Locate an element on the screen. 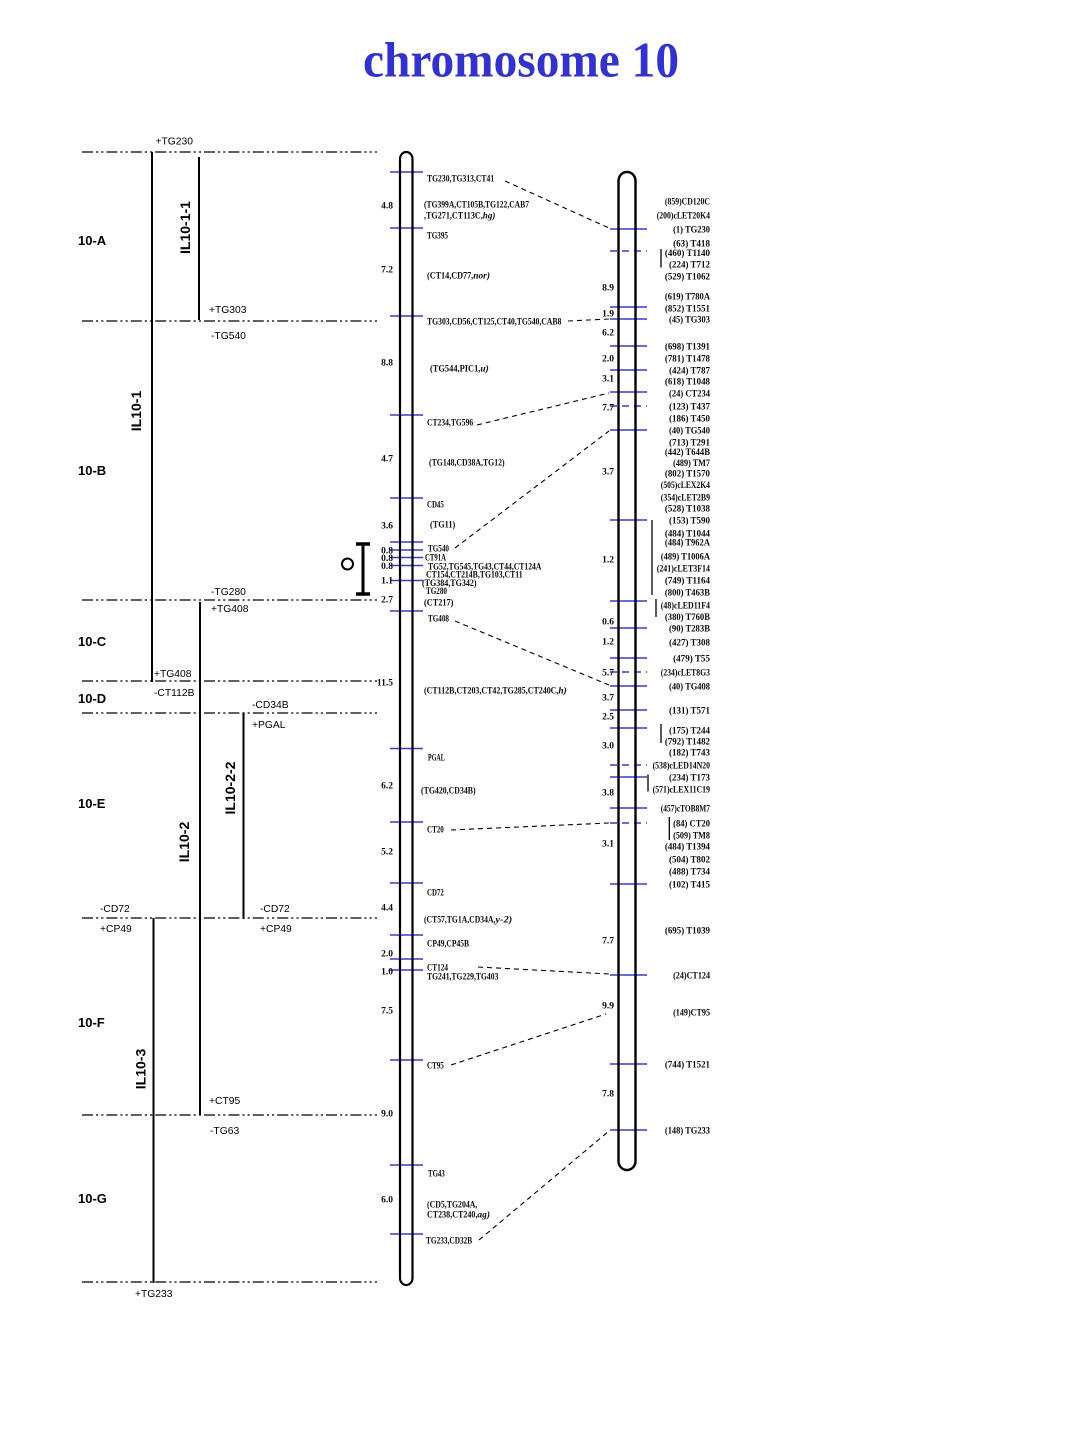 This screenshot has width=1080, height=1445. svg-text: 10-F is located at coordinates (91, 1022).